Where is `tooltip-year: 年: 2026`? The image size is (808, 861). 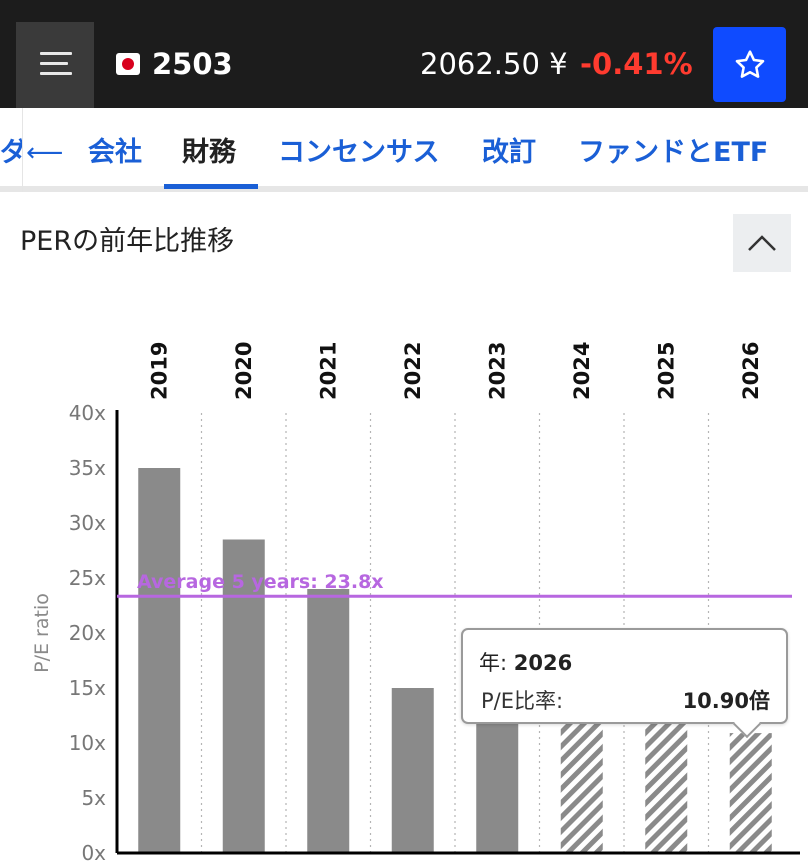
tooltip-year: 年: 2026 is located at coordinates (526, 663).